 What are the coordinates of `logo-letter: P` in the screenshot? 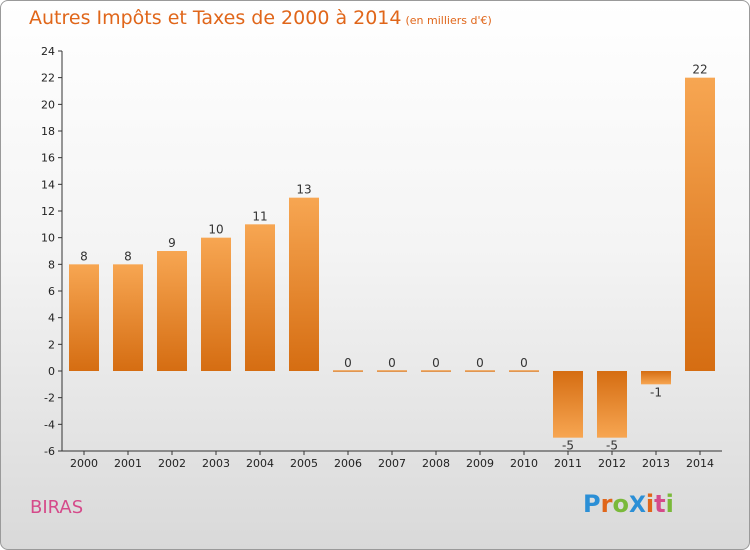 It's located at (592, 504).